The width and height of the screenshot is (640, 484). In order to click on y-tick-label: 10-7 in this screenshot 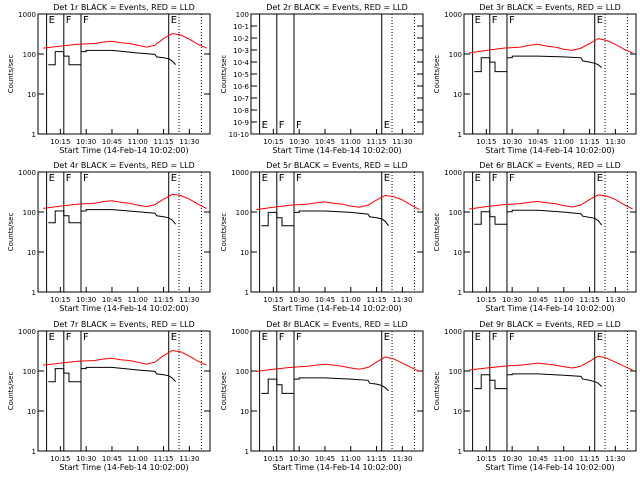, I will do `click(241, 99)`.